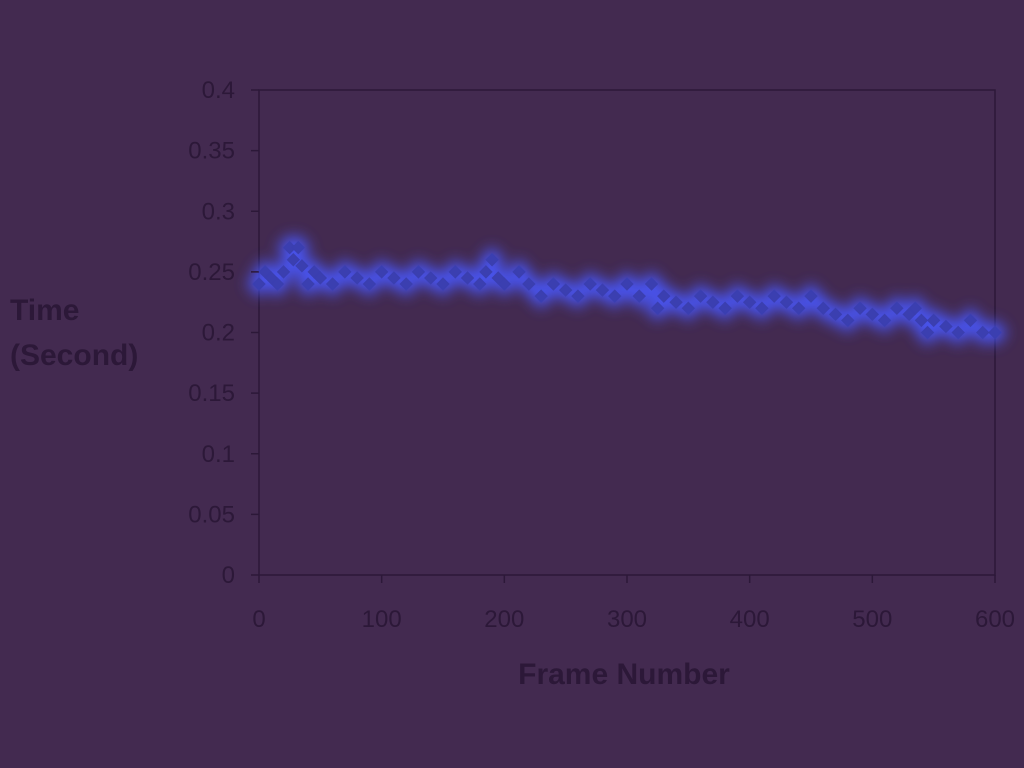 This screenshot has height=768, width=1024. What do you see at coordinates (504, 619) in the screenshot?
I see `x-tick-label: 200` at bounding box center [504, 619].